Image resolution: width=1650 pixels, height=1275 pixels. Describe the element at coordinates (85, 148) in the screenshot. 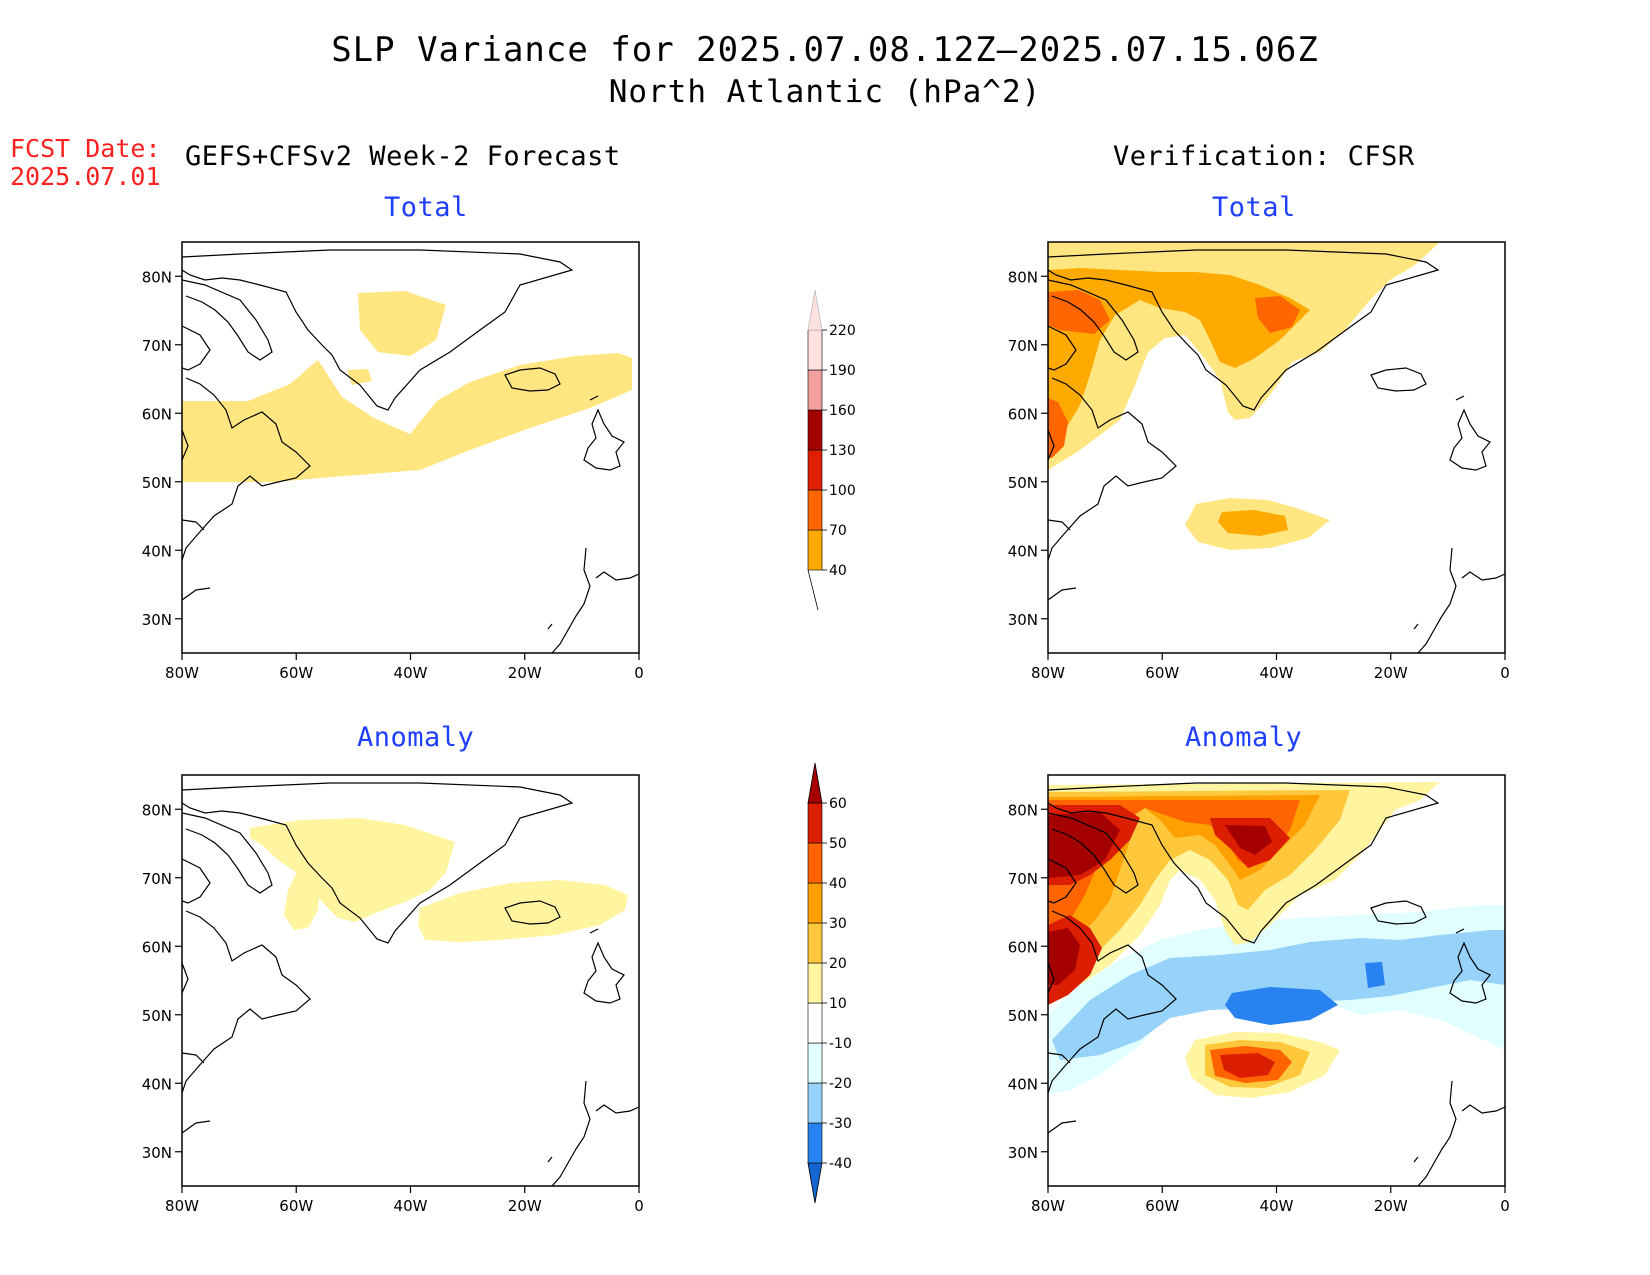

I see `fcst-date-label: FCST Date:` at that location.